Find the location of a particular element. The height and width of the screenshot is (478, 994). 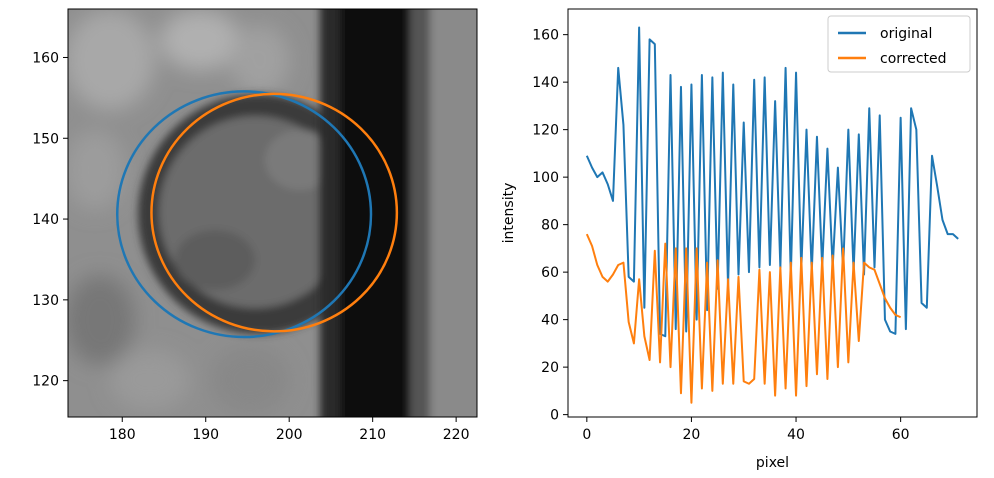

x-tick-label: 200 is located at coordinates (289, 435).